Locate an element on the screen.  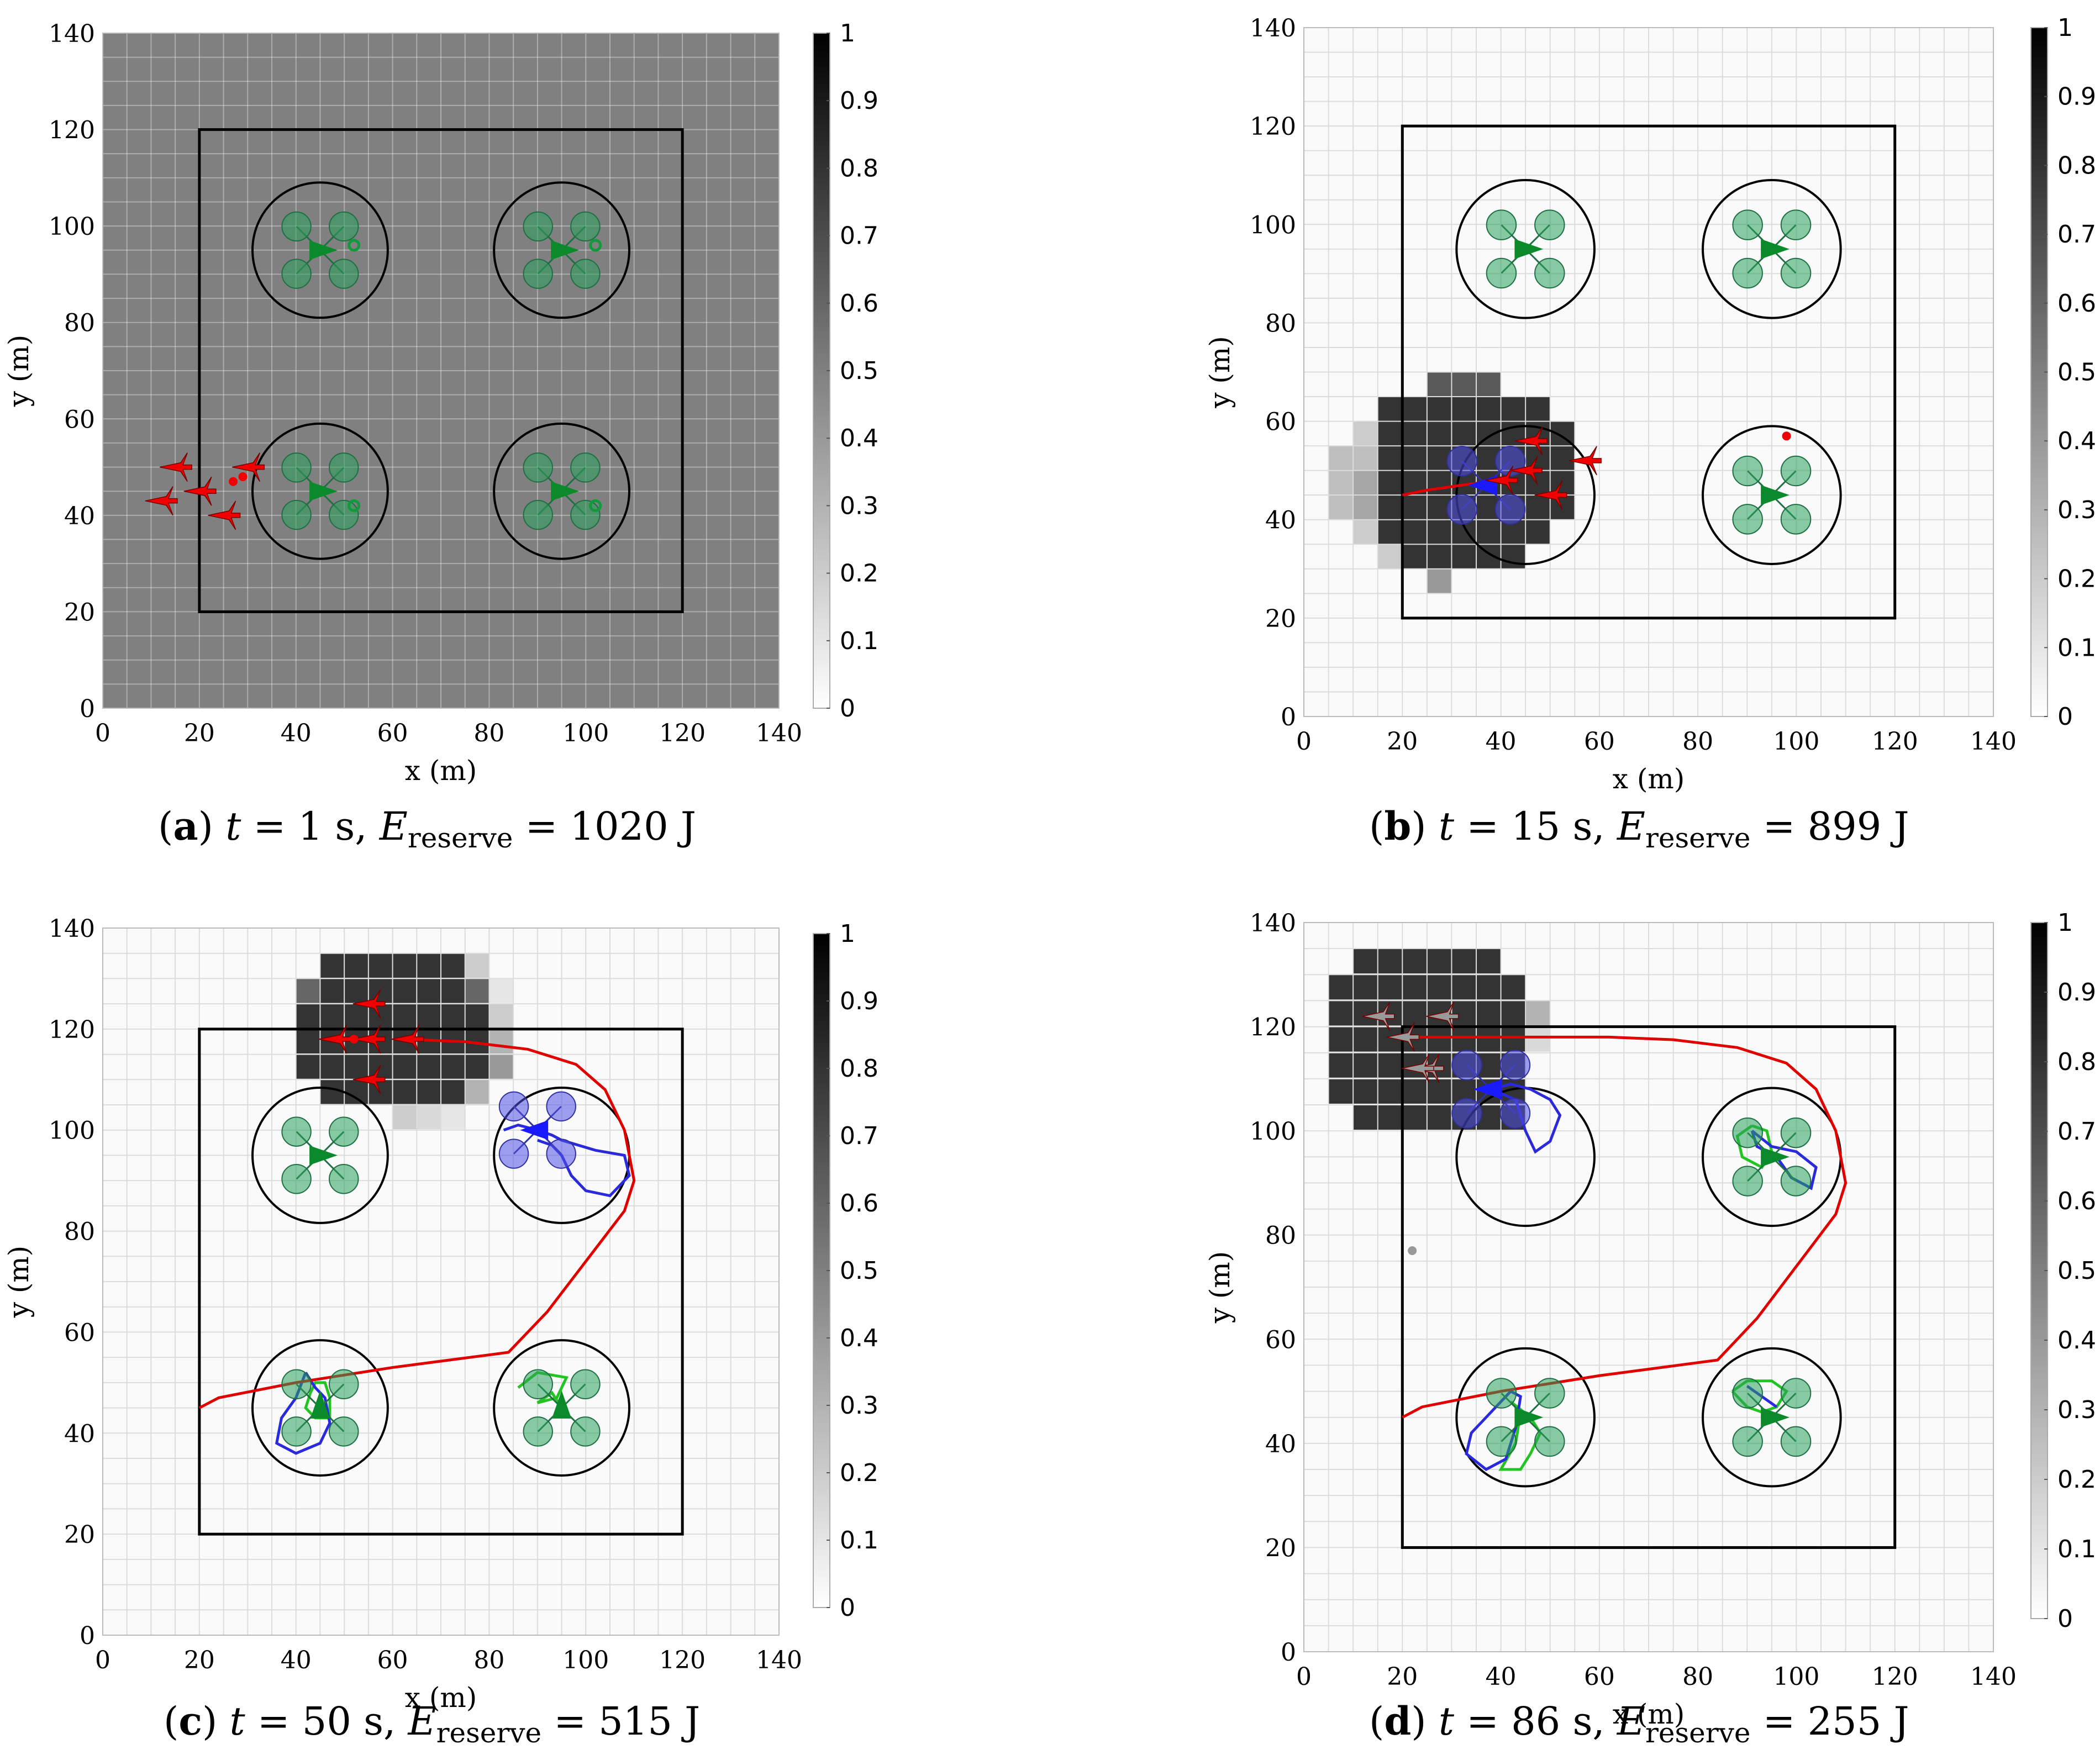
colorbar-tick-label: 0.7 is located at coordinates (859, 236).